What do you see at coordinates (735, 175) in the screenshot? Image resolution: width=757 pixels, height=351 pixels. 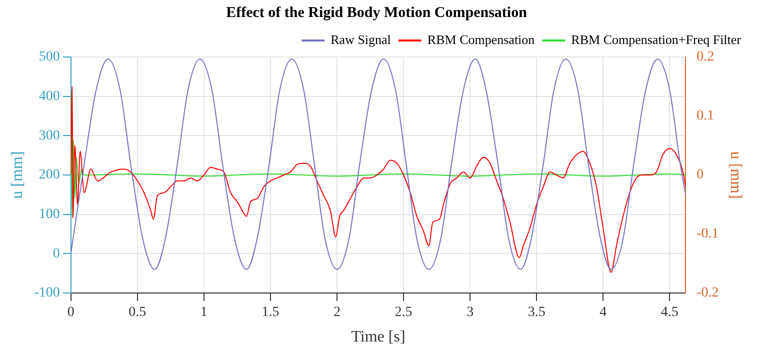 I see `y2-axis-title: u [mm]` at bounding box center [735, 175].